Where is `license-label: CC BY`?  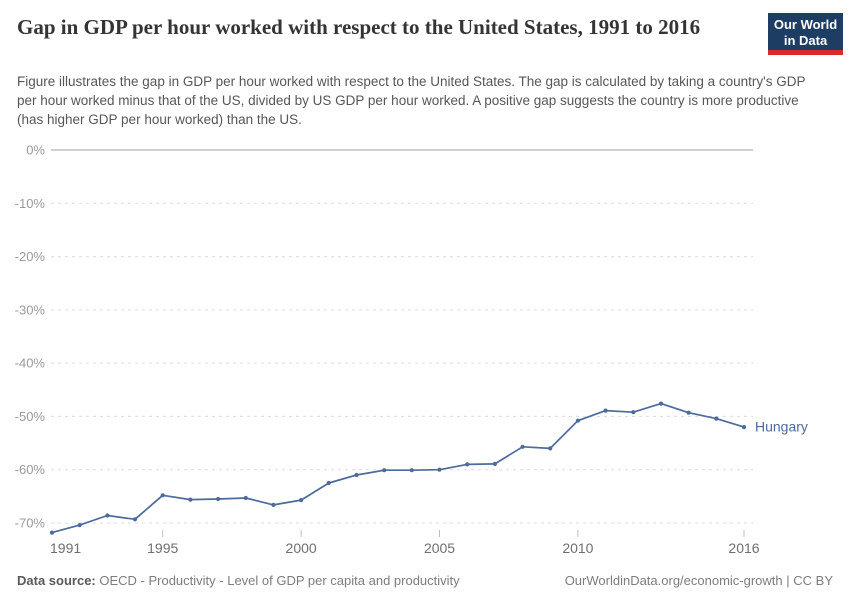 license-label: CC BY is located at coordinates (813, 580).